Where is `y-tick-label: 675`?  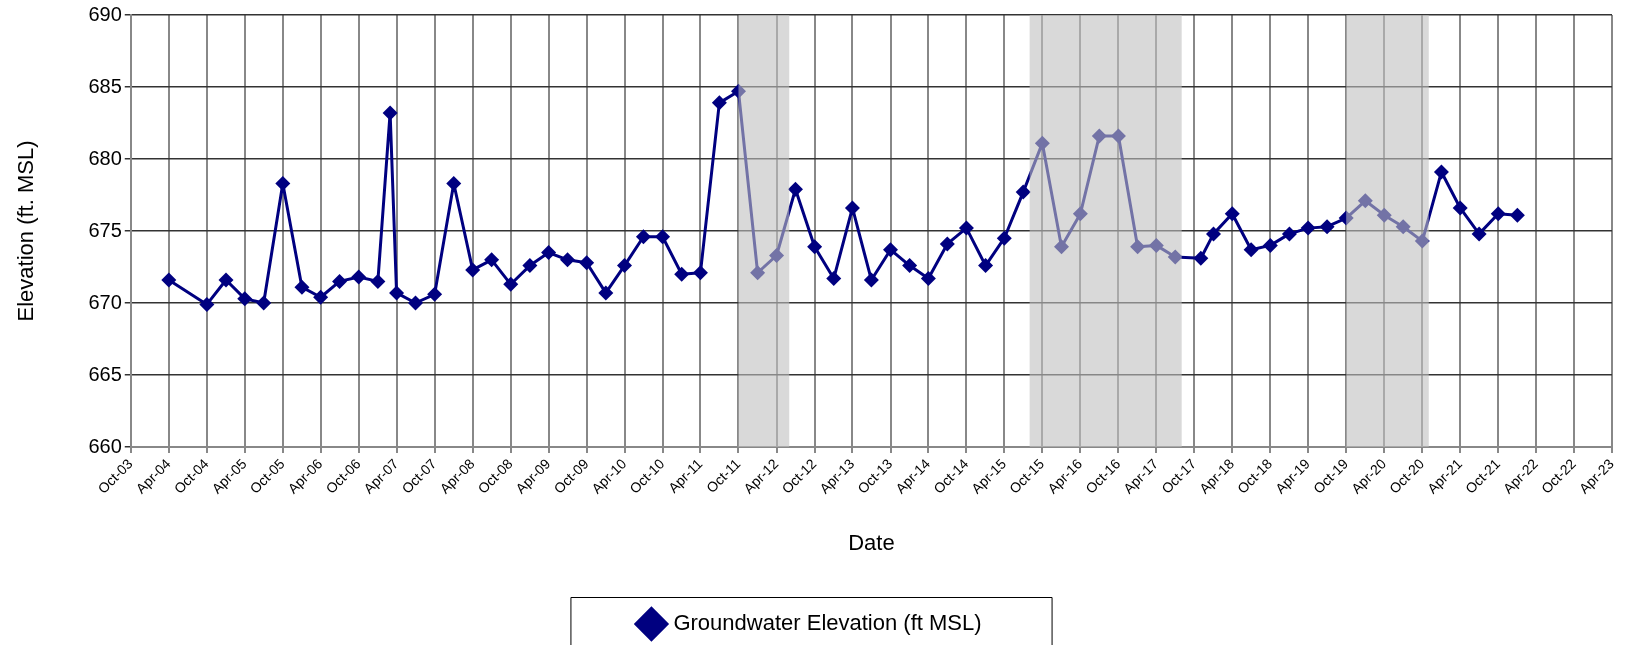 y-tick-label: 675 is located at coordinates (105, 229).